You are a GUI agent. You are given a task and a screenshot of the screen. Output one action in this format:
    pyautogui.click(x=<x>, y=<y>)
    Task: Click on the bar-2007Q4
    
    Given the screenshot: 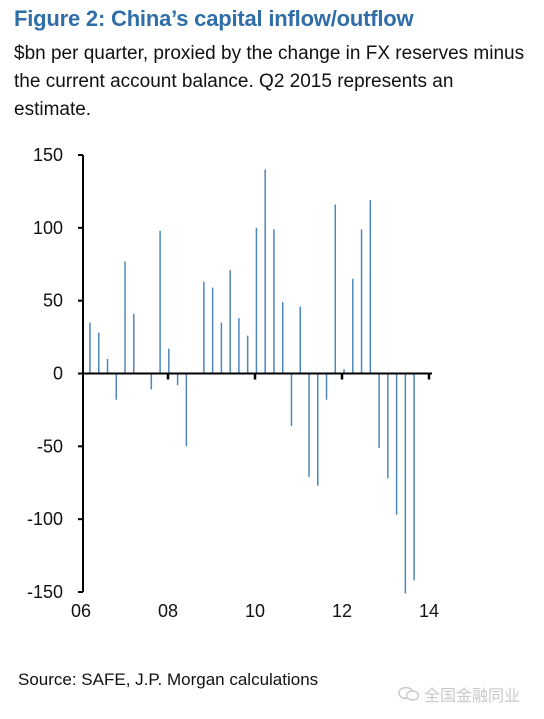 What is the action you would take?
    pyautogui.click(x=151, y=381)
    